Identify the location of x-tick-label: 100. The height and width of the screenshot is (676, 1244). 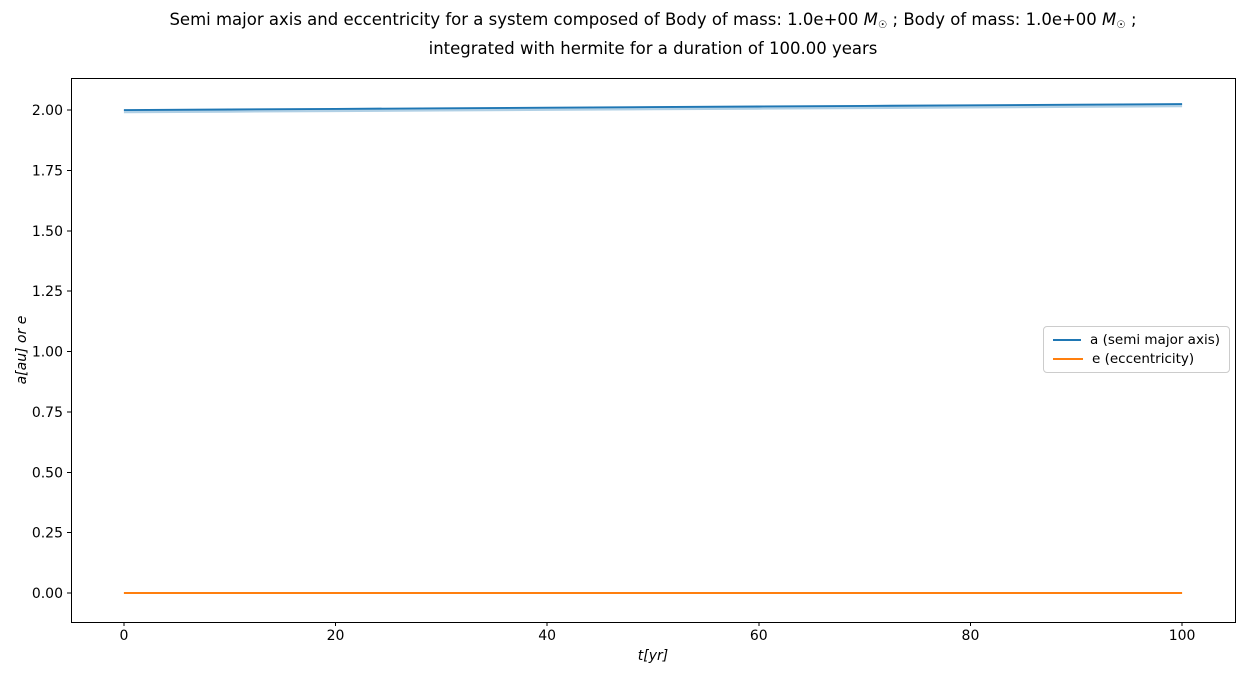
(1182, 636).